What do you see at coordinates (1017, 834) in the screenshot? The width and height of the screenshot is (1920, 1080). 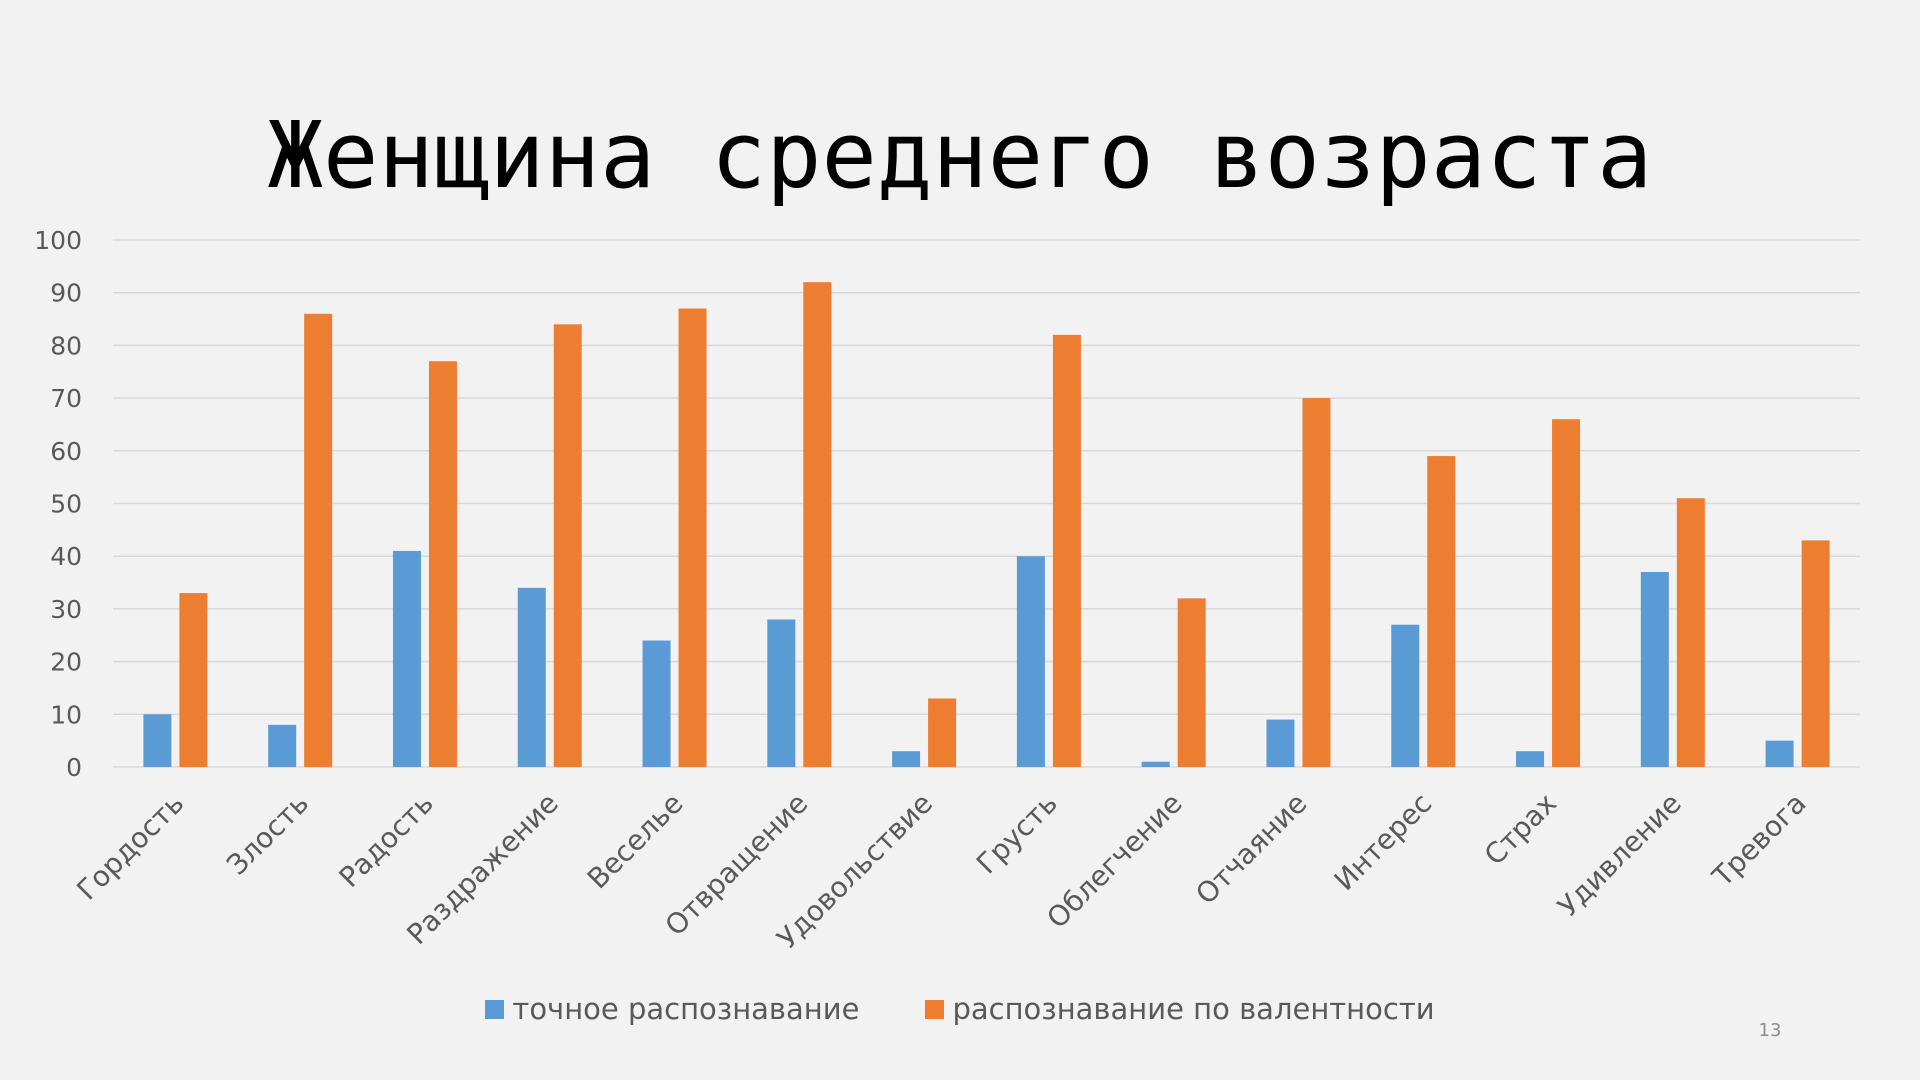 I see `x-tick-label: Грусть` at bounding box center [1017, 834].